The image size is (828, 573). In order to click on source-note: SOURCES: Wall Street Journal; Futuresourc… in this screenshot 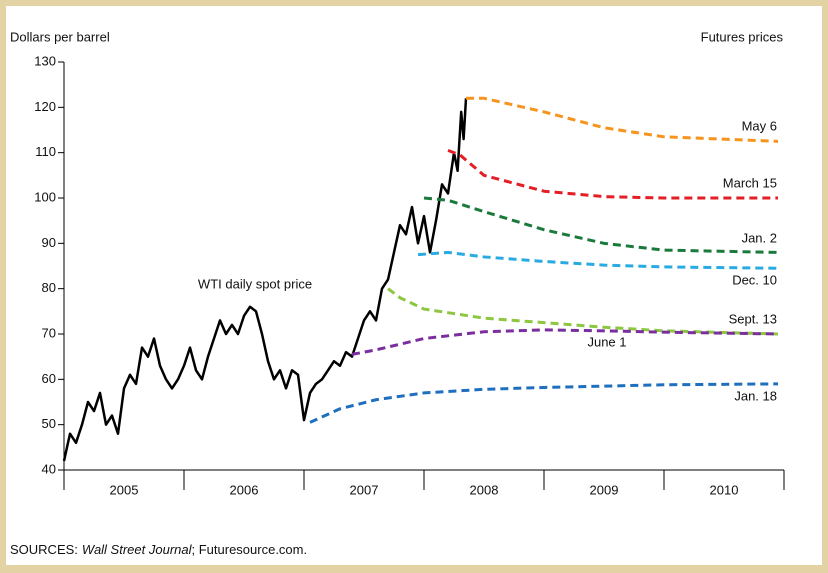, I will do `click(158, 549)`.